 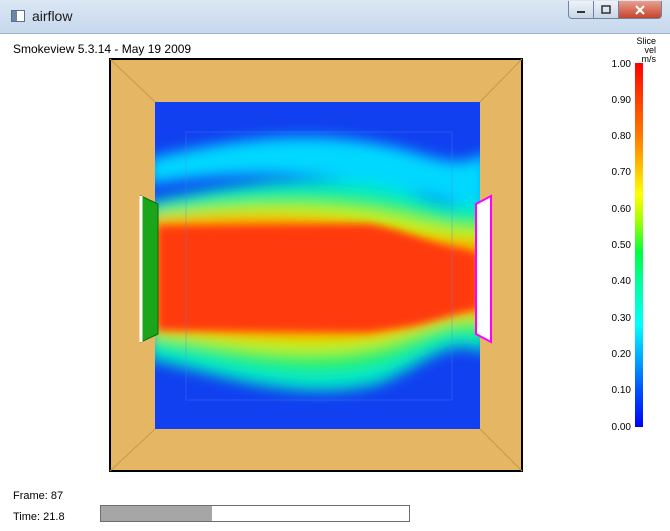 What do you see at coordinates (621, 100) in the screenshot?
I see `colorbar-label: 0.90` at bounding box center [621, 100].